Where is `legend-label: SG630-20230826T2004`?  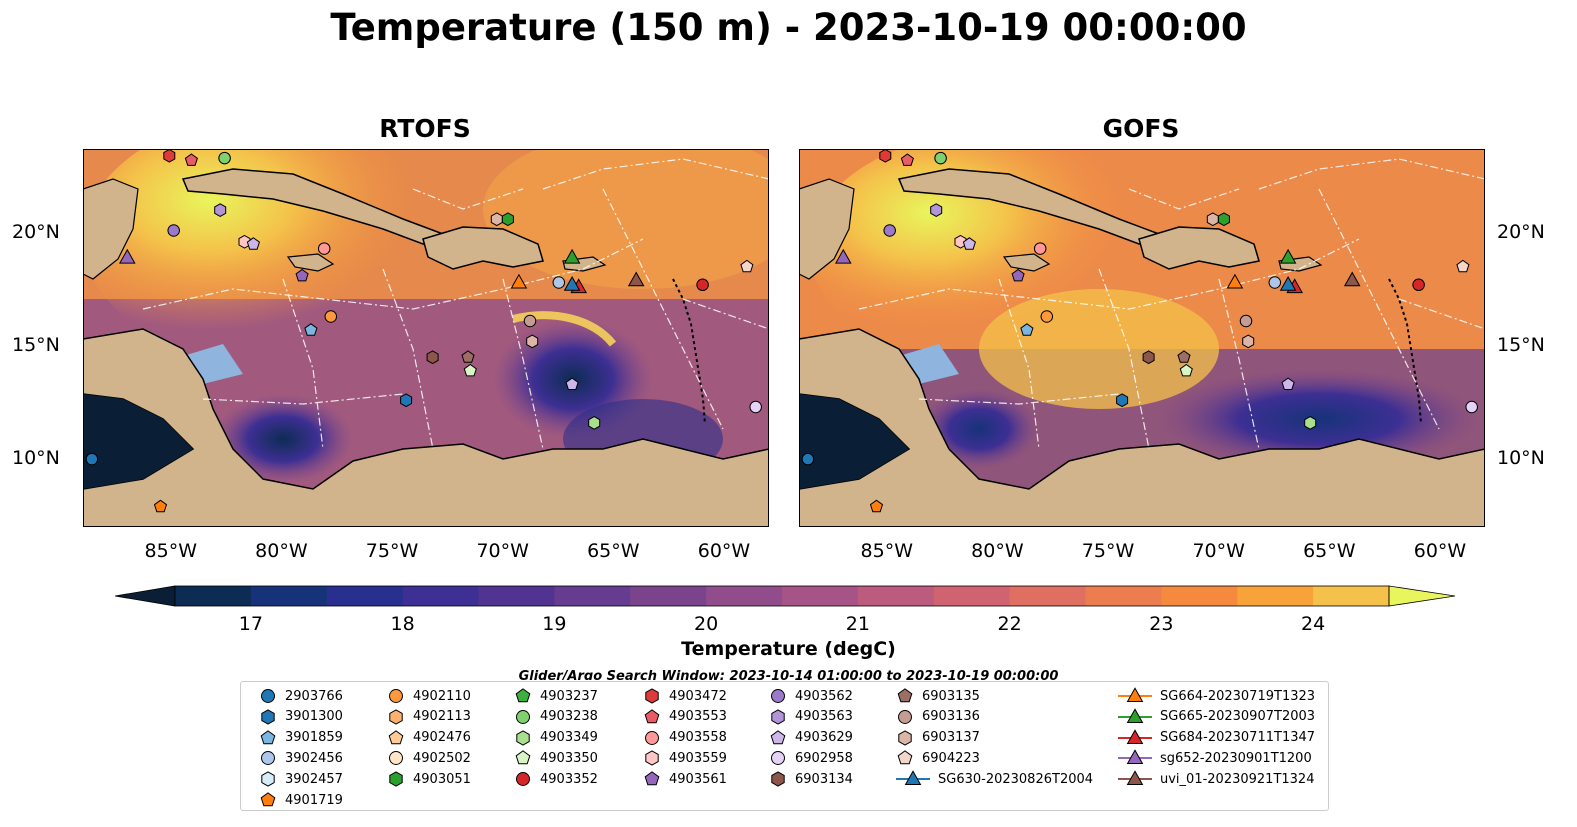
legend-label: SG630-20230826T2004 is located at coordinates (1016, 779).